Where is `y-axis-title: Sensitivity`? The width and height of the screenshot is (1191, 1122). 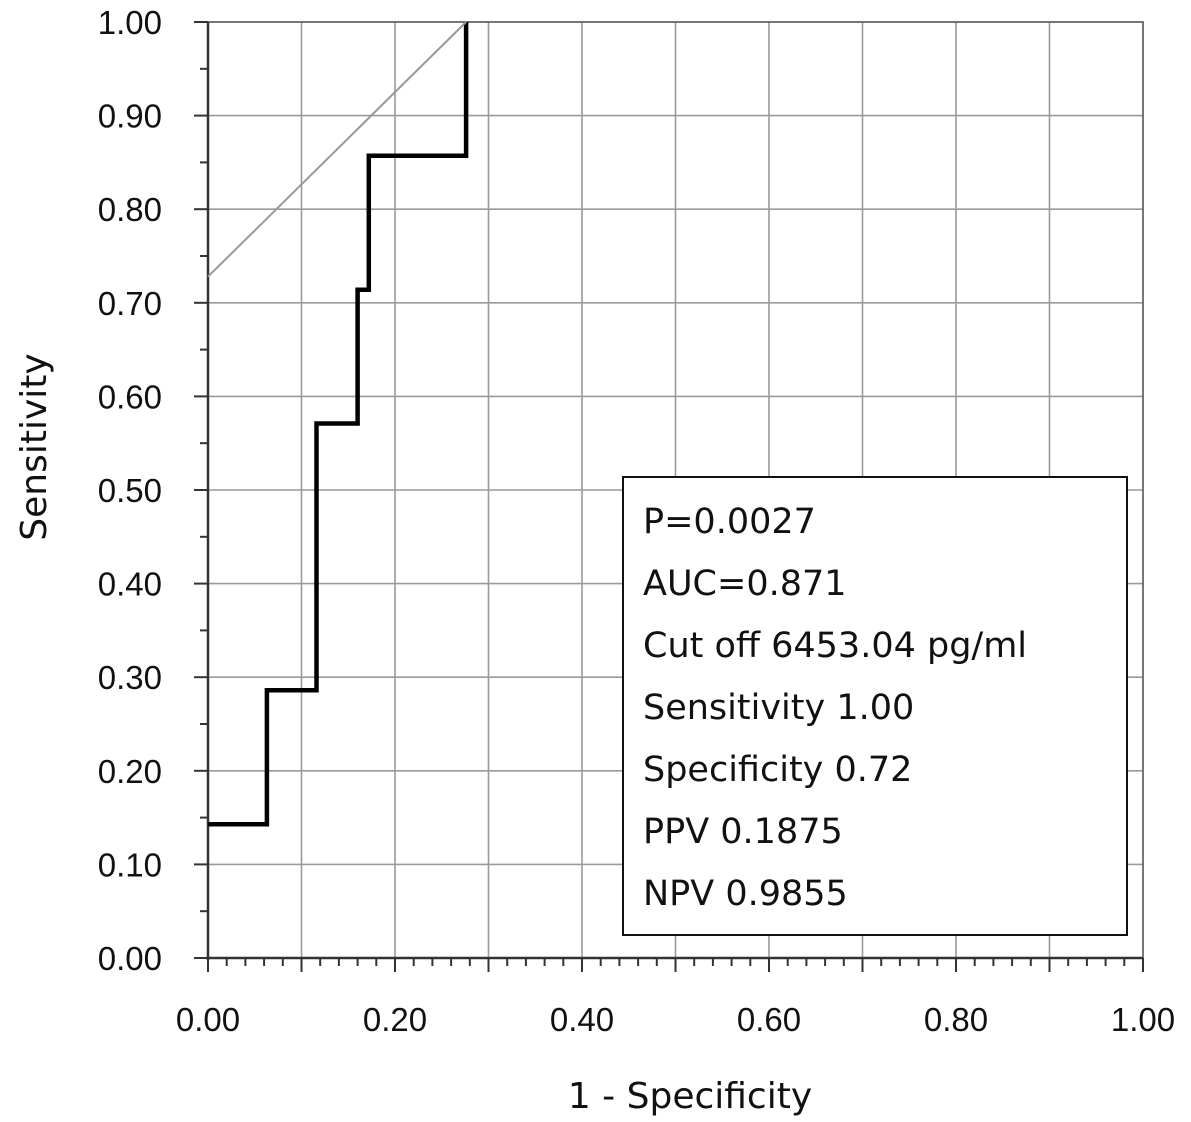
y-axis-title: Sensitivity is located at coordinates (34, 446).